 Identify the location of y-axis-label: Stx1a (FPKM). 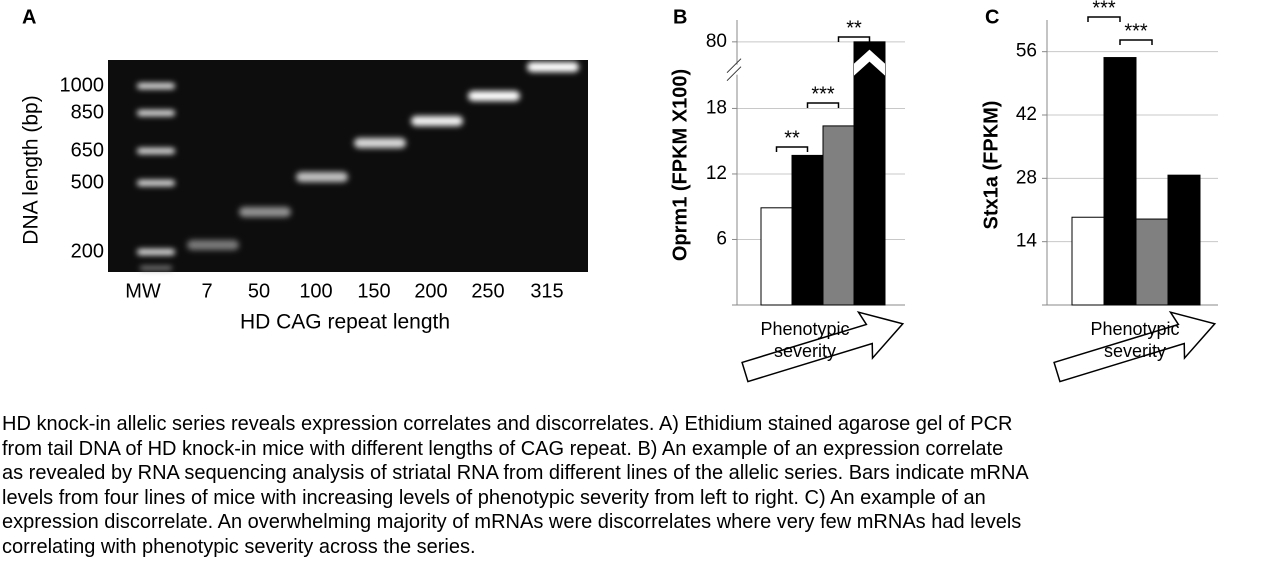
(991, 165).